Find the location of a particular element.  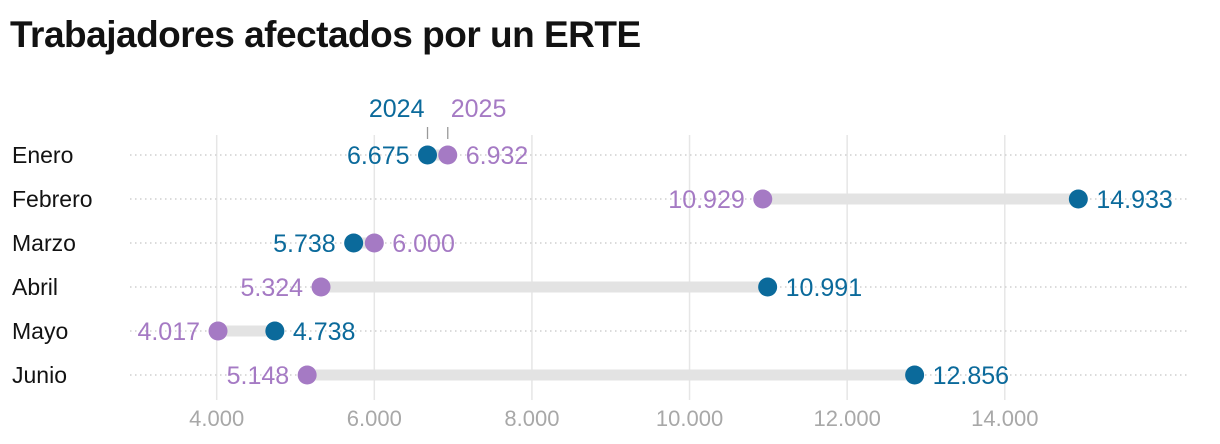

row-label: Febrero is located at coordinates (52, 199).